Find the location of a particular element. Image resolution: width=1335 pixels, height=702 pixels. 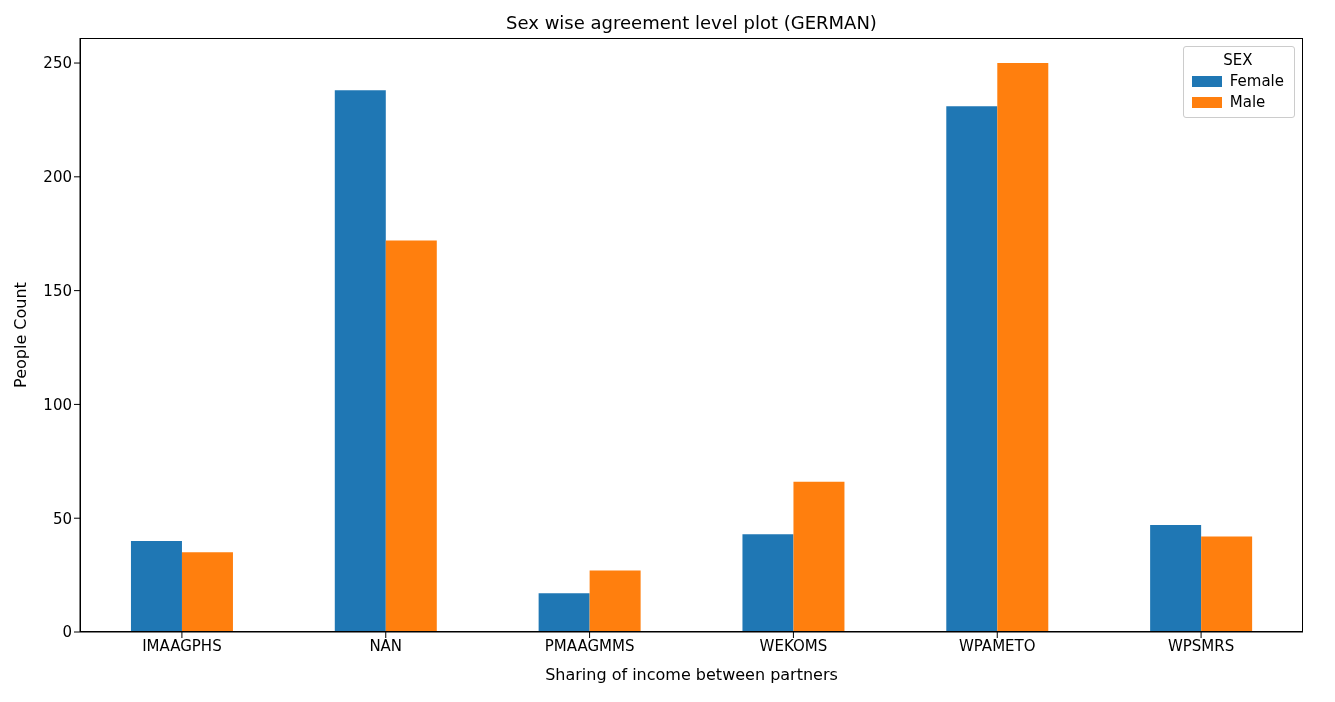

x-tick-label: NAN is located at coordinates (386, 645).